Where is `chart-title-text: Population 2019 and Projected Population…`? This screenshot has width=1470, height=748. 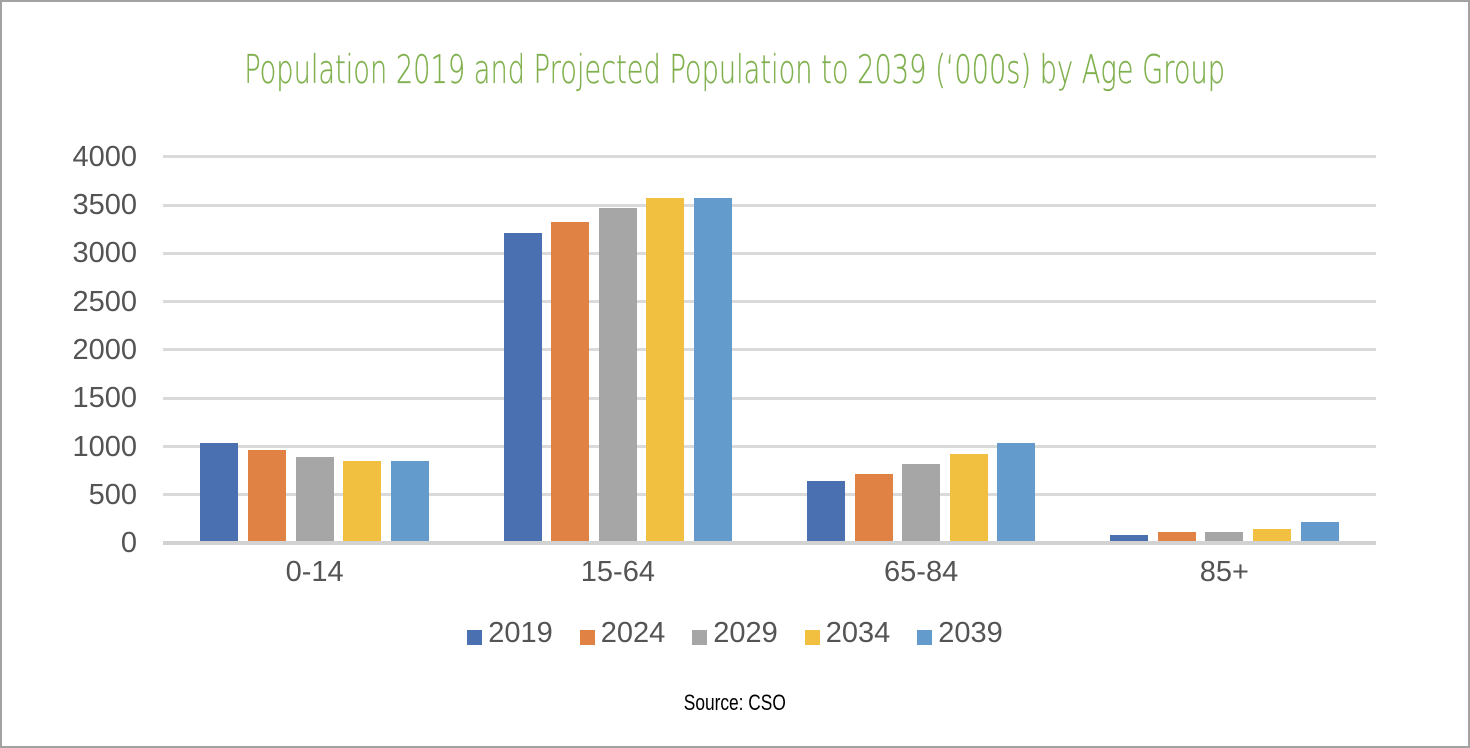 chart-title-text: Population 2019 and Projected Population… is located at coordinates (735, 70).